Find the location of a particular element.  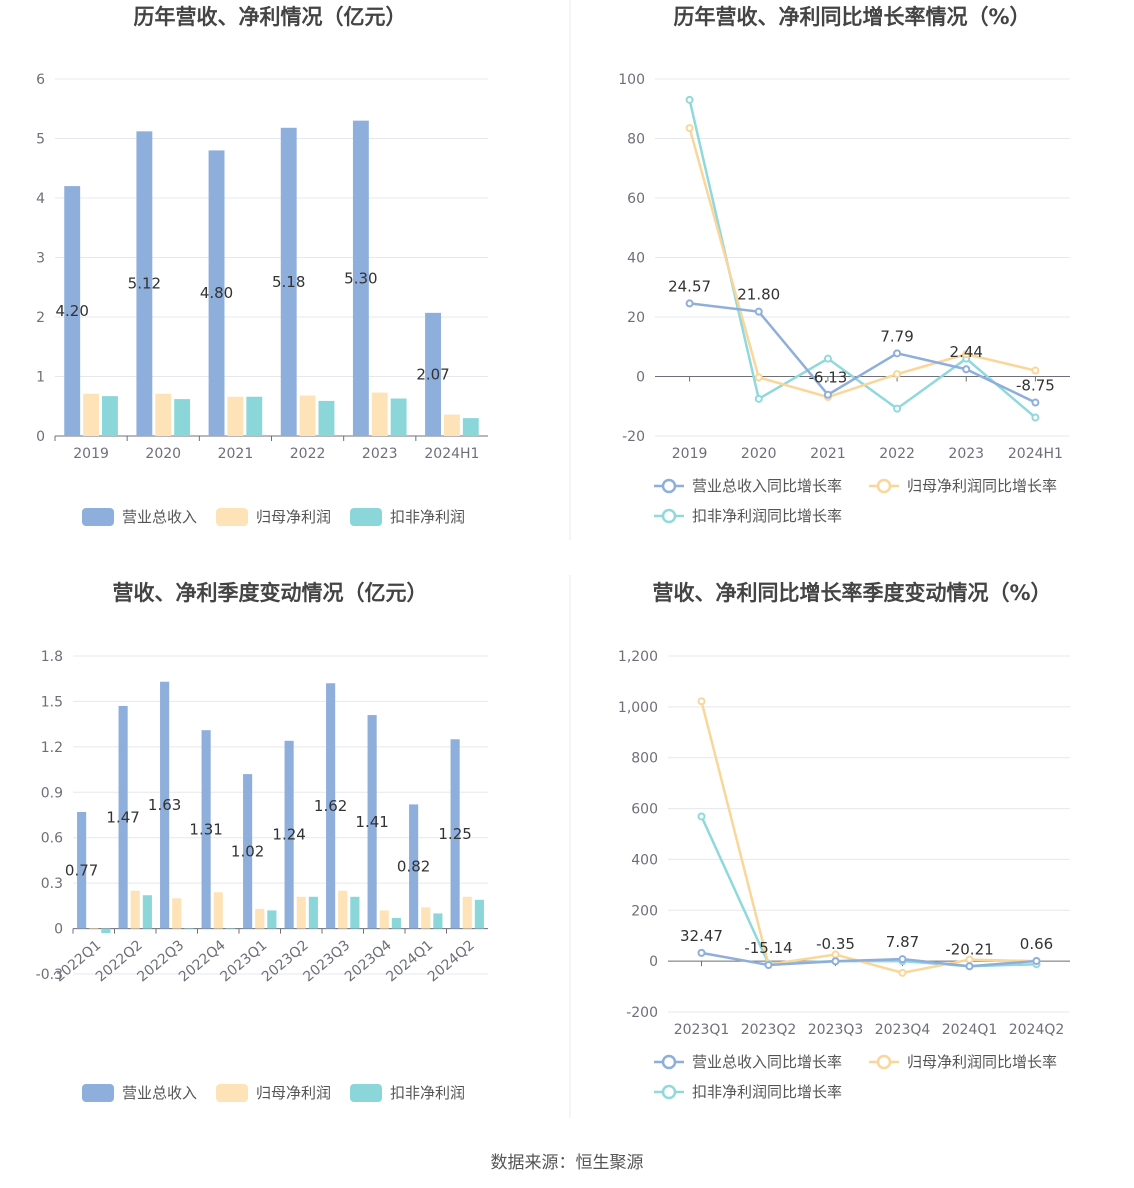

y-tick-label: 0.9 is located at coordinates (52, 793).